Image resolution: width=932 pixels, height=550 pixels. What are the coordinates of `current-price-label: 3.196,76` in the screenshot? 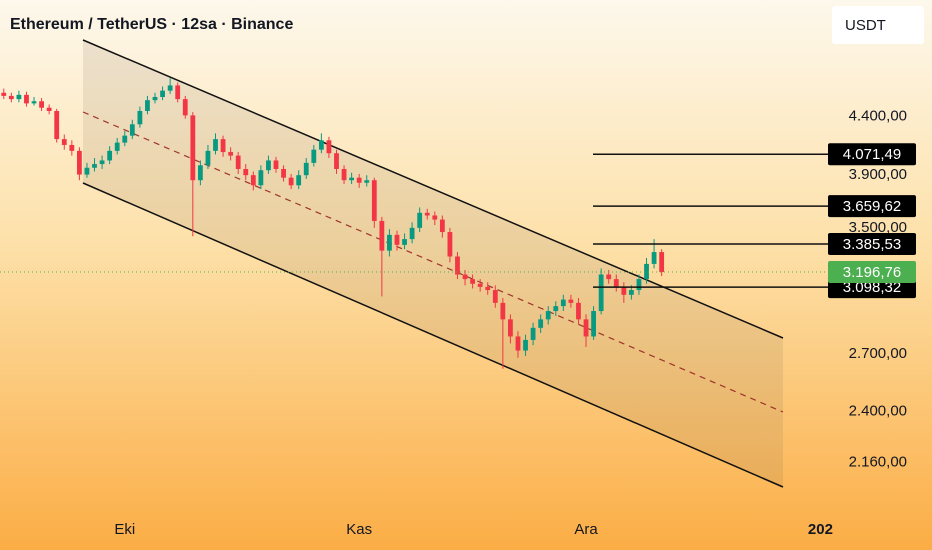 It's located at (872, 272).